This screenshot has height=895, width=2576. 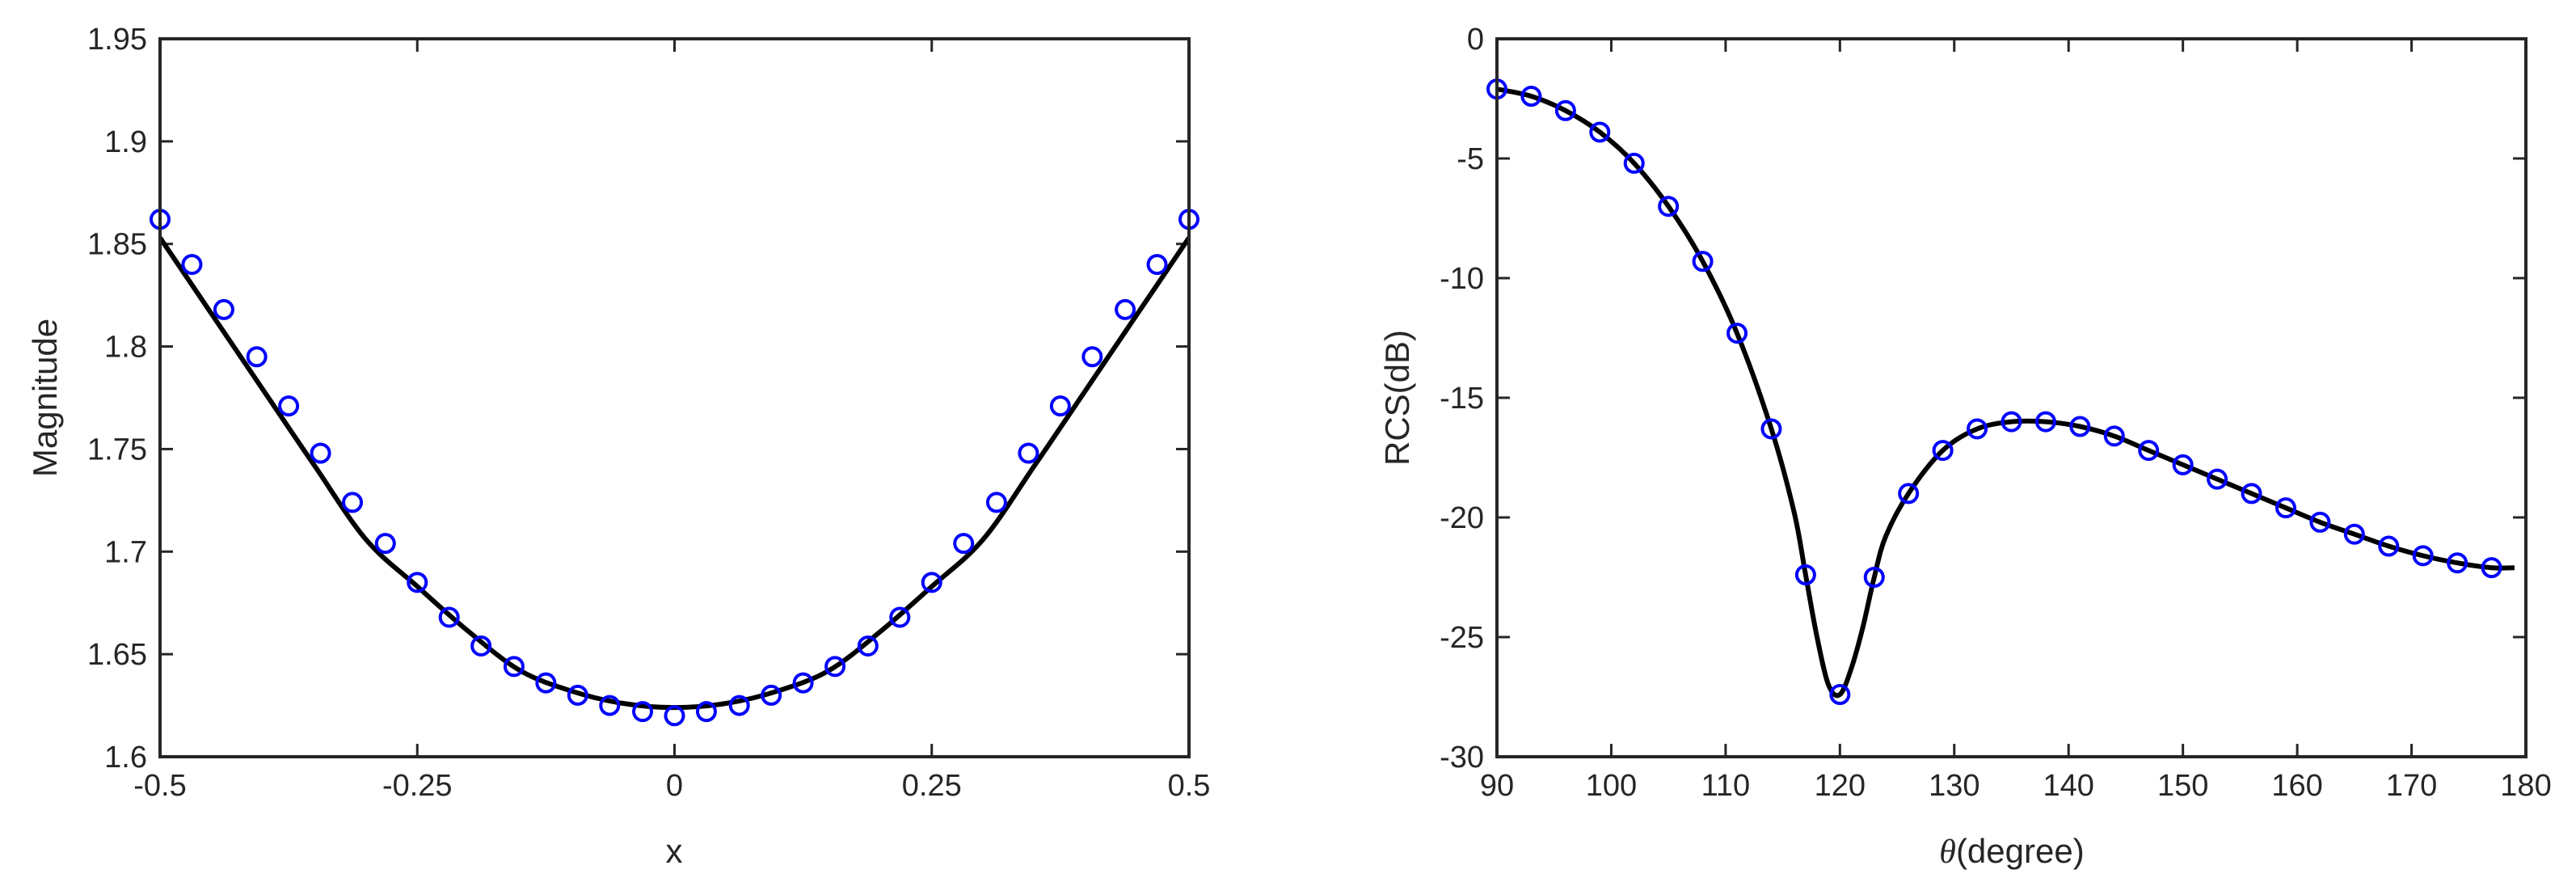 What do you see at coordinates (125, 142) in the screenshot?
I see `left-y-tick-label: 1.9` at bounding box center [125, 142].